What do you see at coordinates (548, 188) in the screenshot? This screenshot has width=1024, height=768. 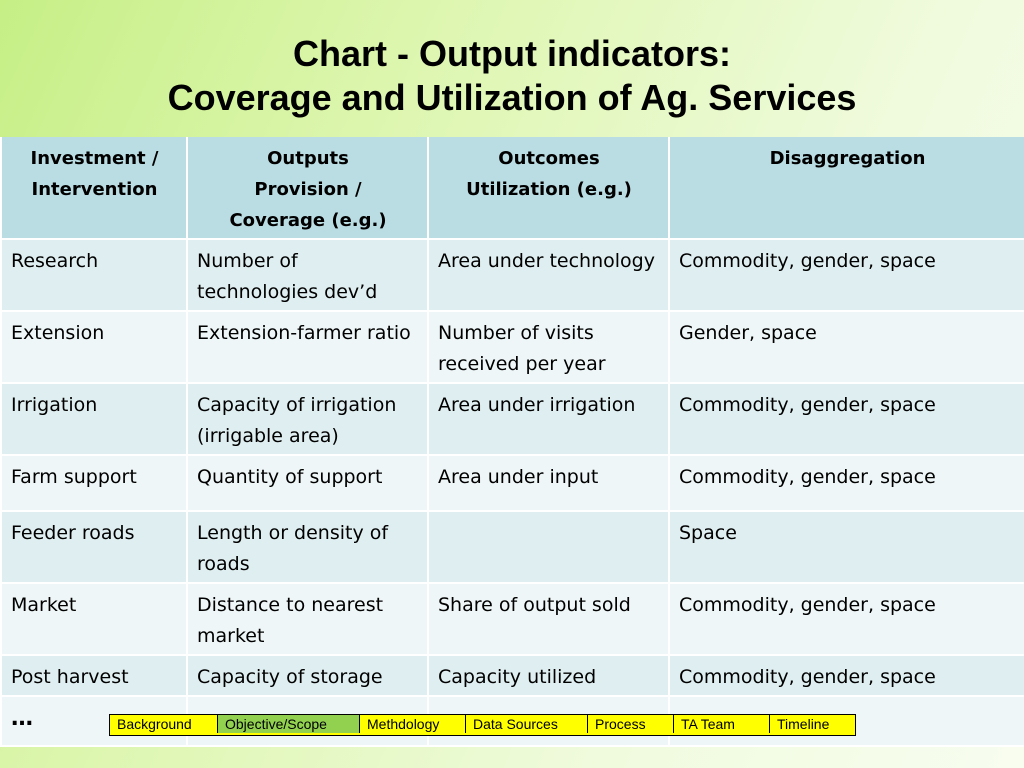 I see `header-outcomes: Outcomes Utilization (e.g.)` at bounding box center [548, 188].